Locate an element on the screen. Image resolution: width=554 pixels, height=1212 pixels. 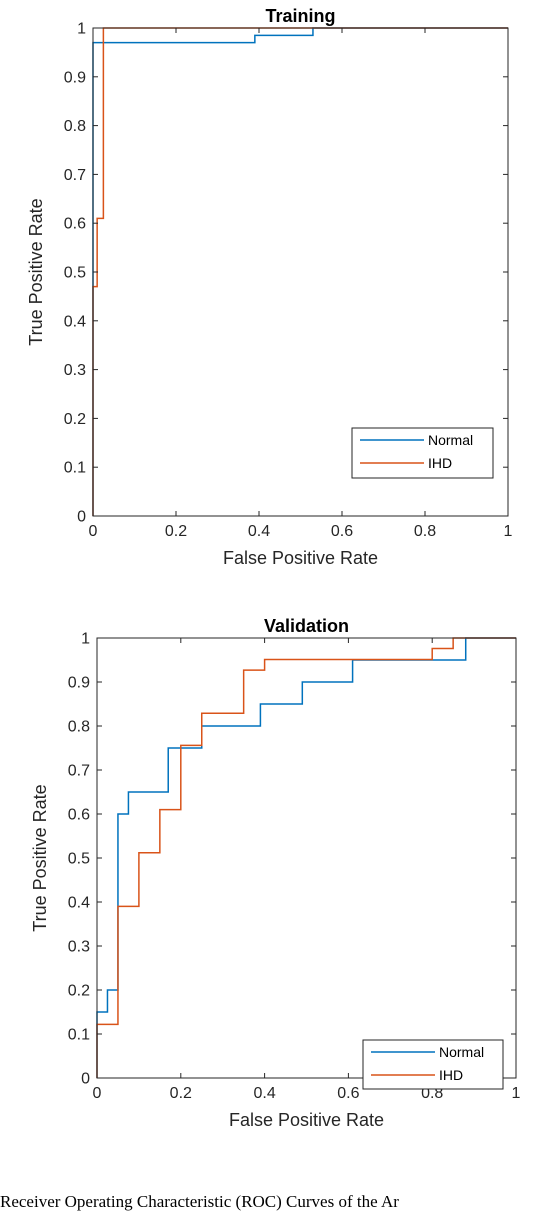
chart-title: Training is located at coordinates (300, 16).